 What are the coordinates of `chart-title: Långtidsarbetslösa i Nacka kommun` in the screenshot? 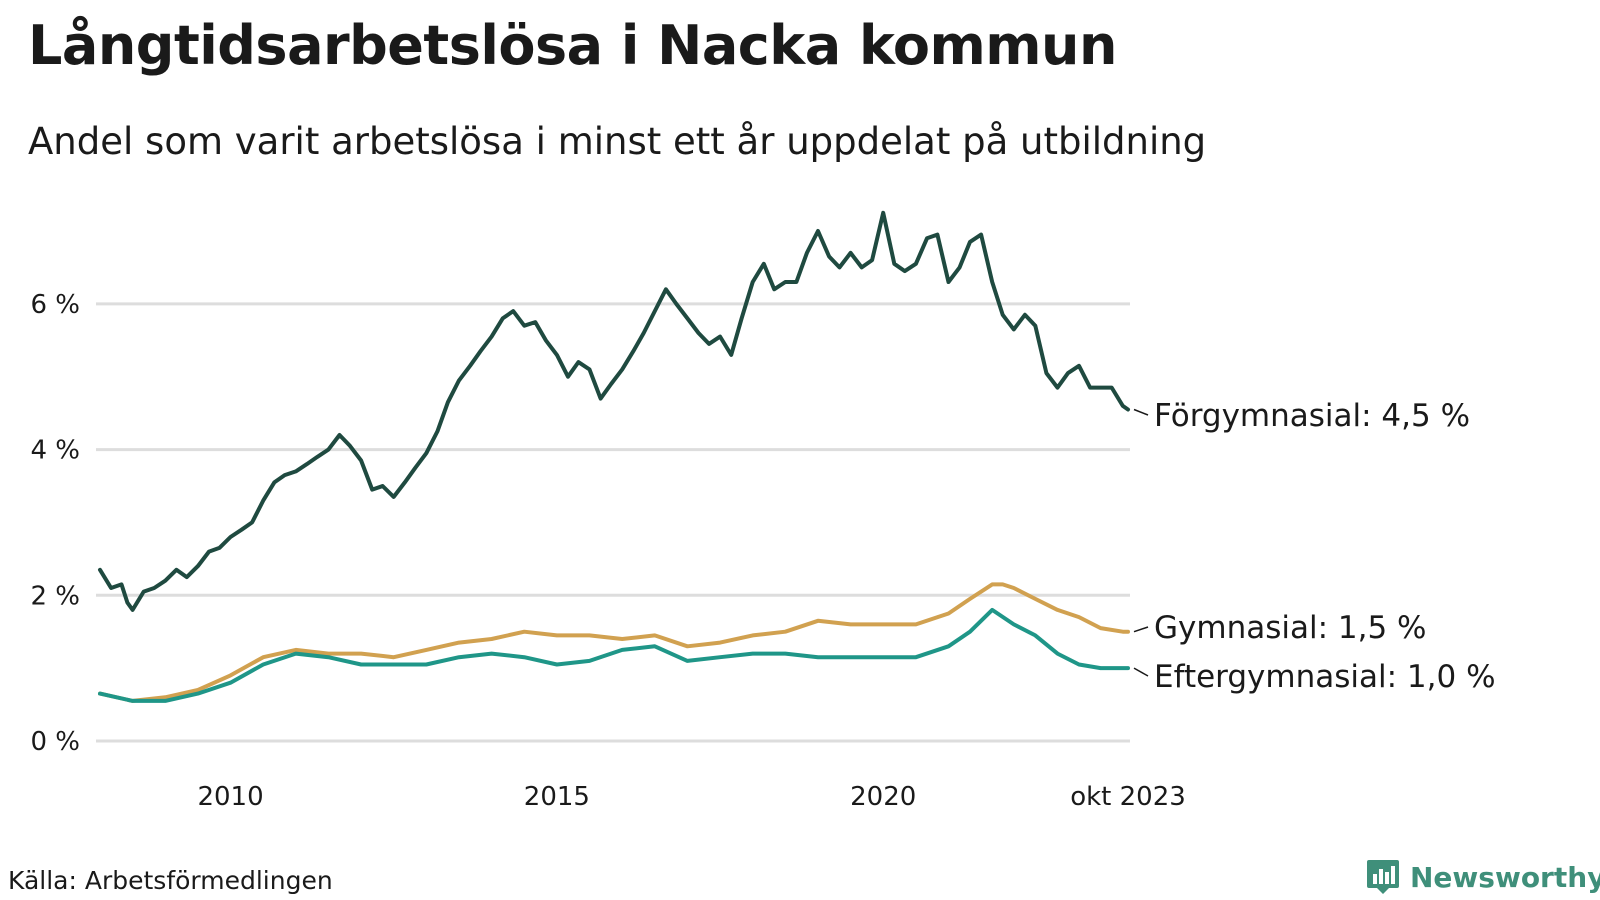 It's located at (572, 45).